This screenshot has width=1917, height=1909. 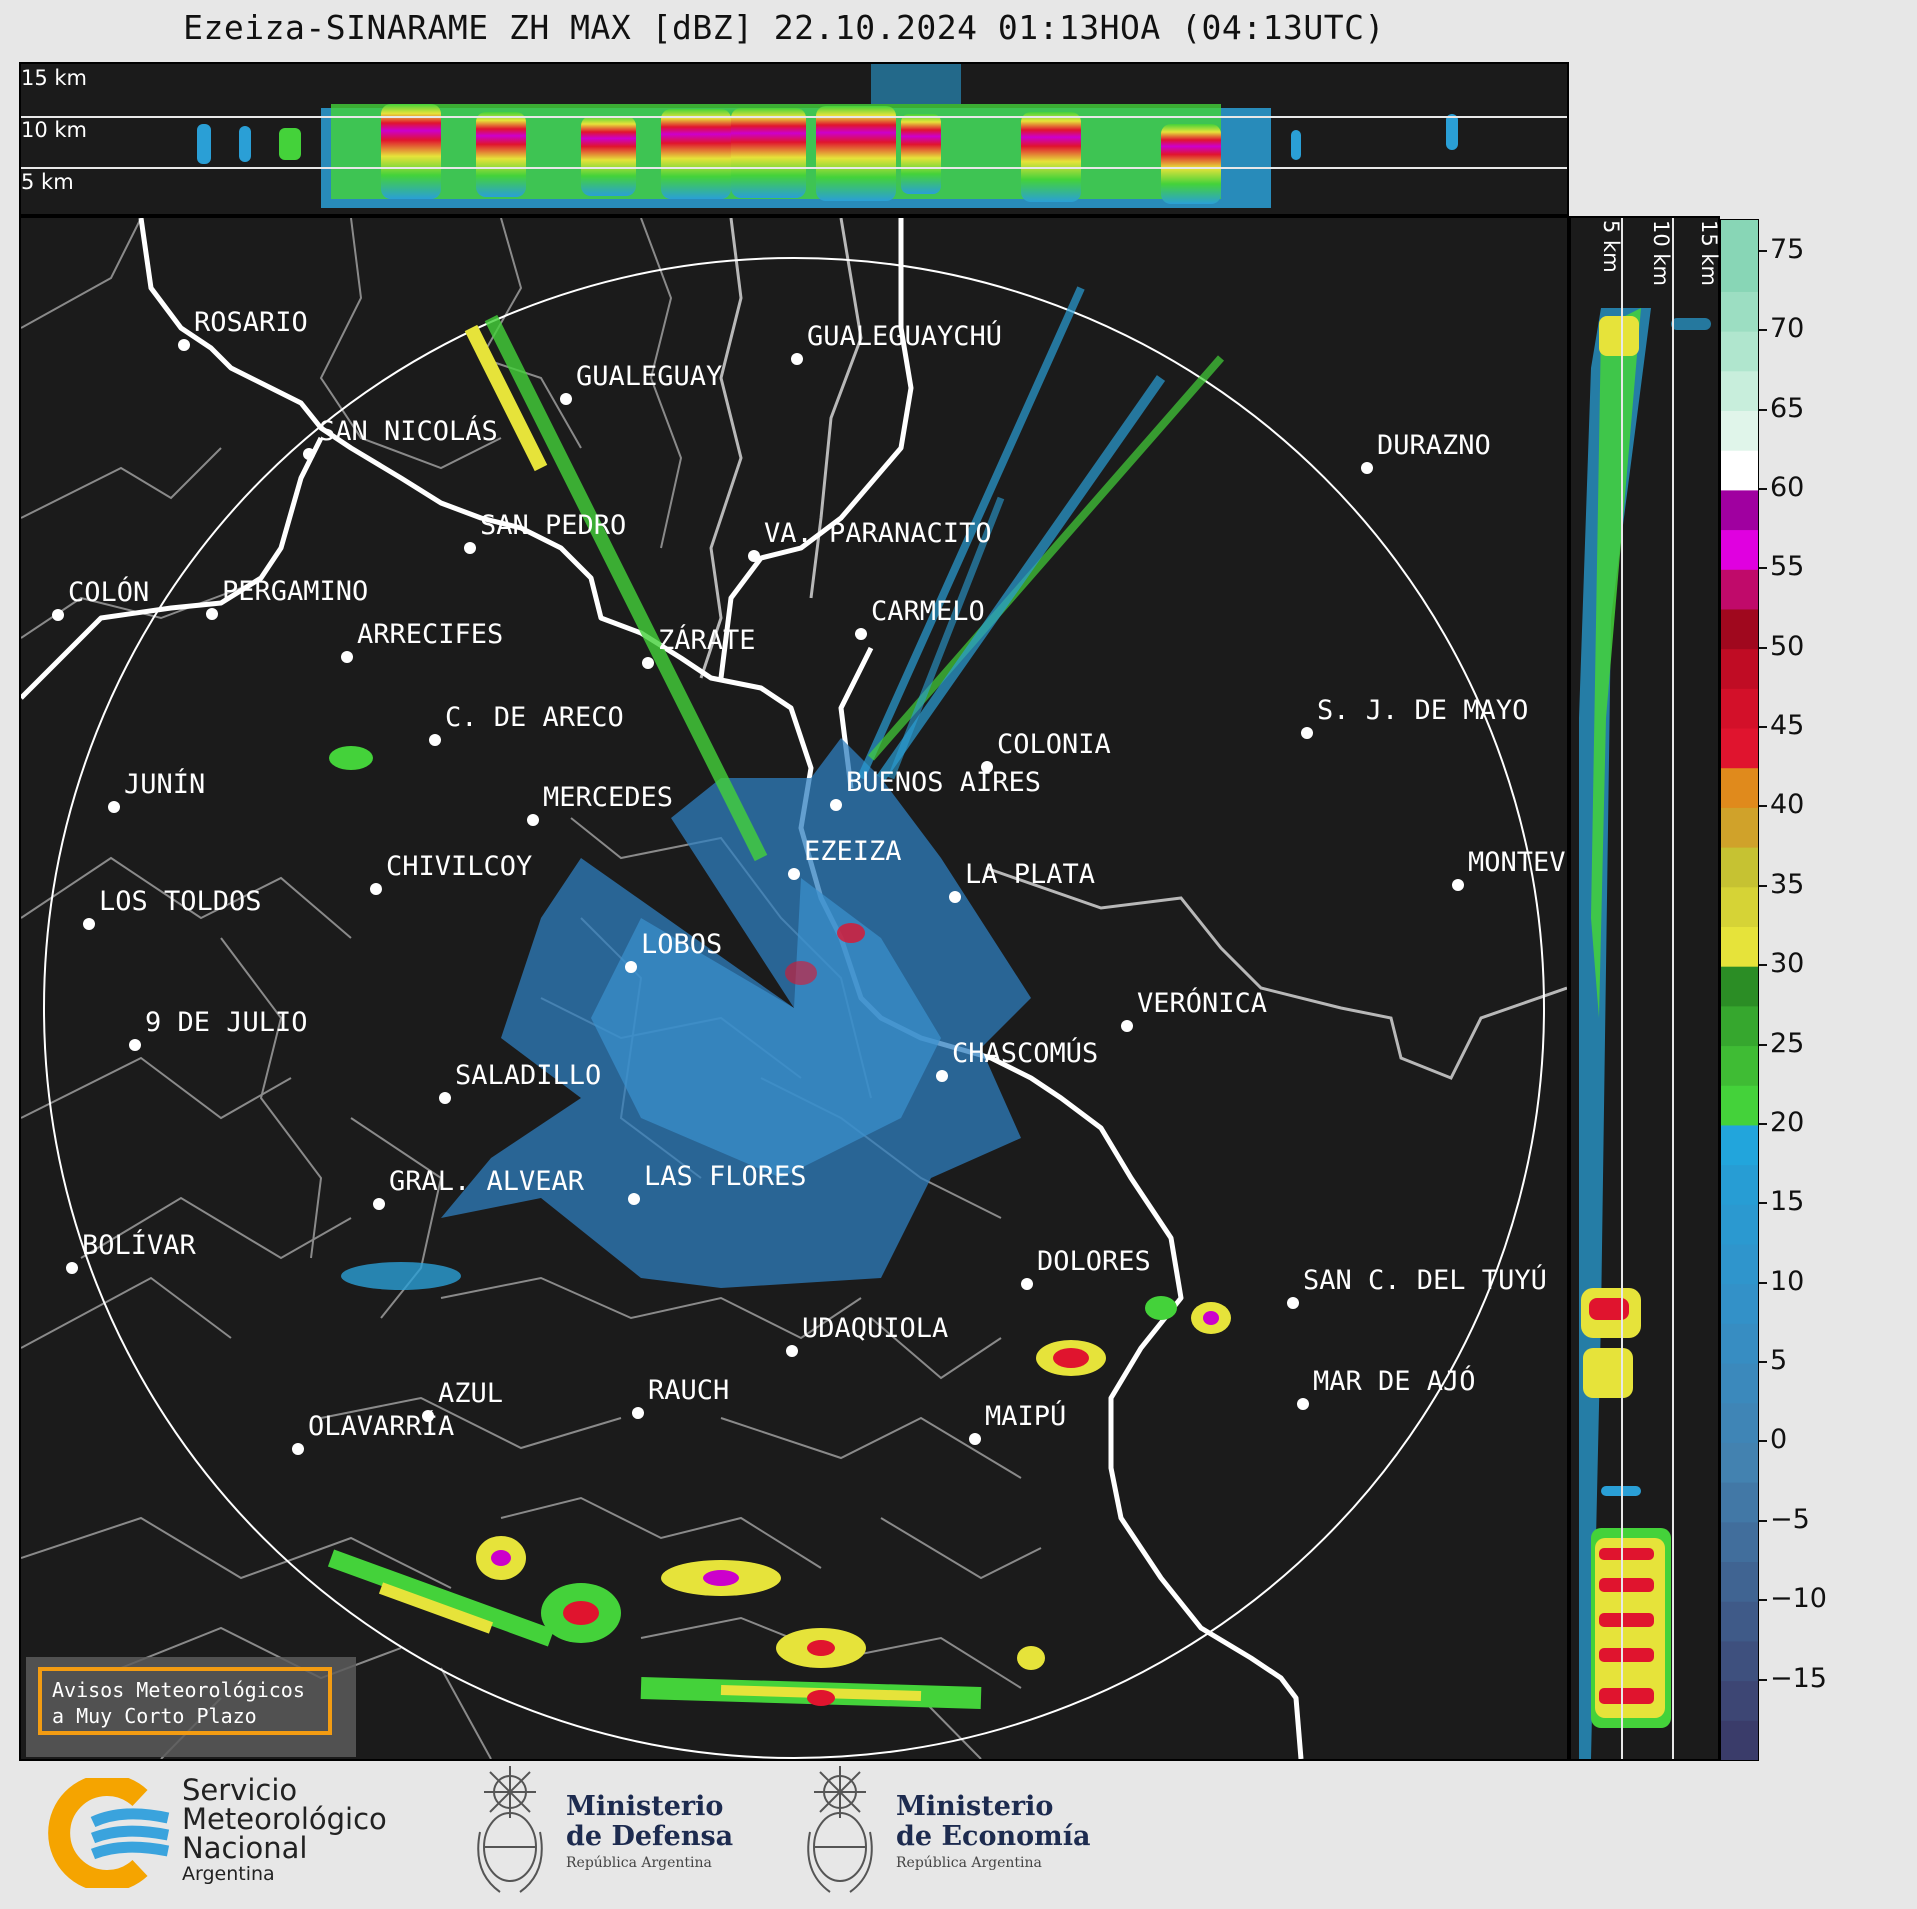 I want to click on colorbar-tick-label: 40, so click(x=1787, y=805).